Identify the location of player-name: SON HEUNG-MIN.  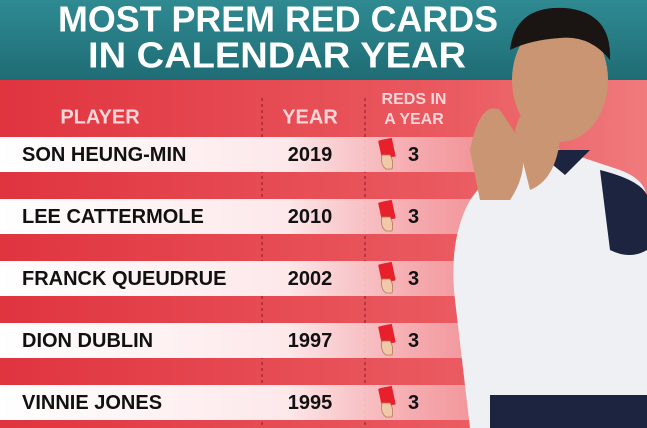
(104, 155).